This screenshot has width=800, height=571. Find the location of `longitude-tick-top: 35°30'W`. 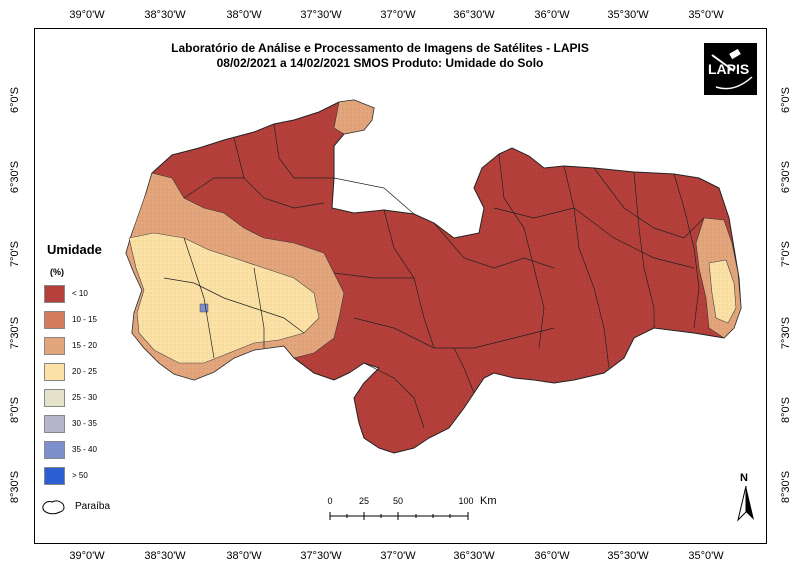

longitude-tick-top: 35°30'W is located at coordinates (628, 15).